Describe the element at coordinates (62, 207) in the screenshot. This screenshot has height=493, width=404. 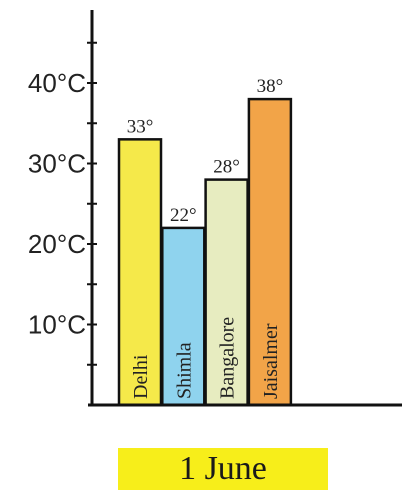
I see `y-axis: 10°C 20°C 30°C 40°C` at that location.